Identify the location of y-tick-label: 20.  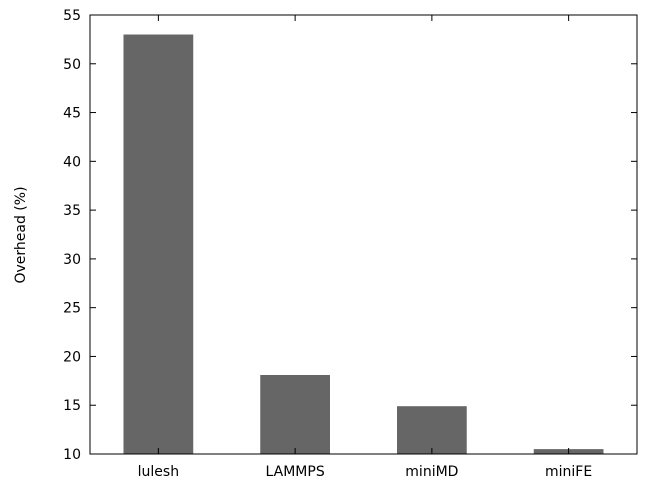
(72, 357).